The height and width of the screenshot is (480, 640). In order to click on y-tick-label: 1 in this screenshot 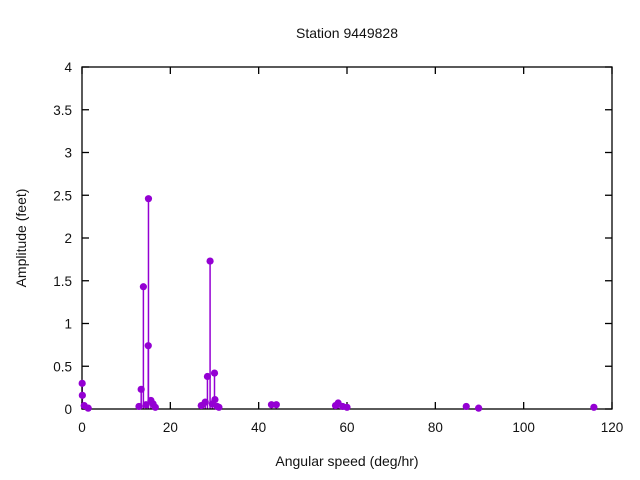, I will do `click(68, 324)`.